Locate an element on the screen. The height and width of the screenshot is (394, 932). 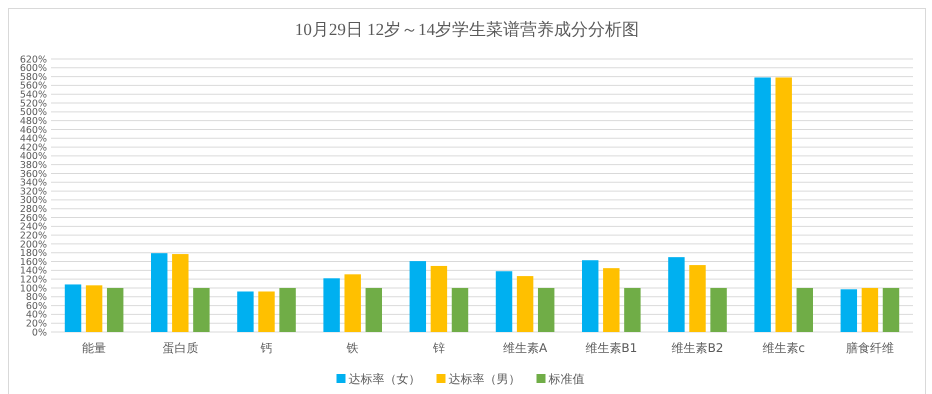
x-tick-label: 维生素B1 is located at coordinates (611, 348).